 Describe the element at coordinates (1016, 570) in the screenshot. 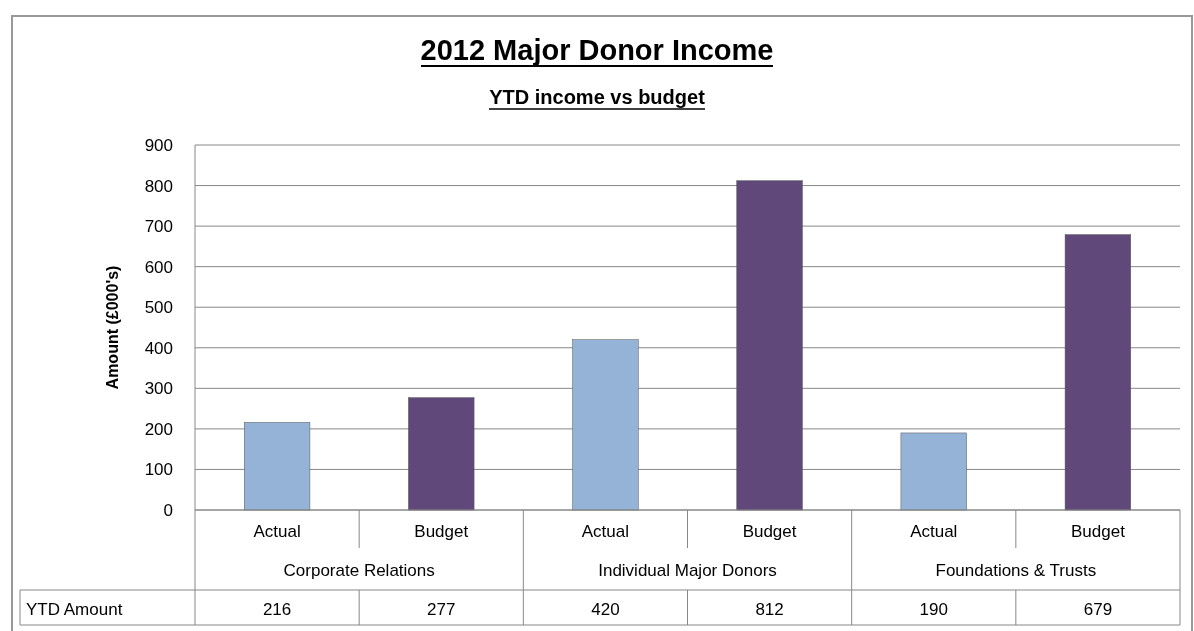

I see `text: Foundations & Trusts` at that location.